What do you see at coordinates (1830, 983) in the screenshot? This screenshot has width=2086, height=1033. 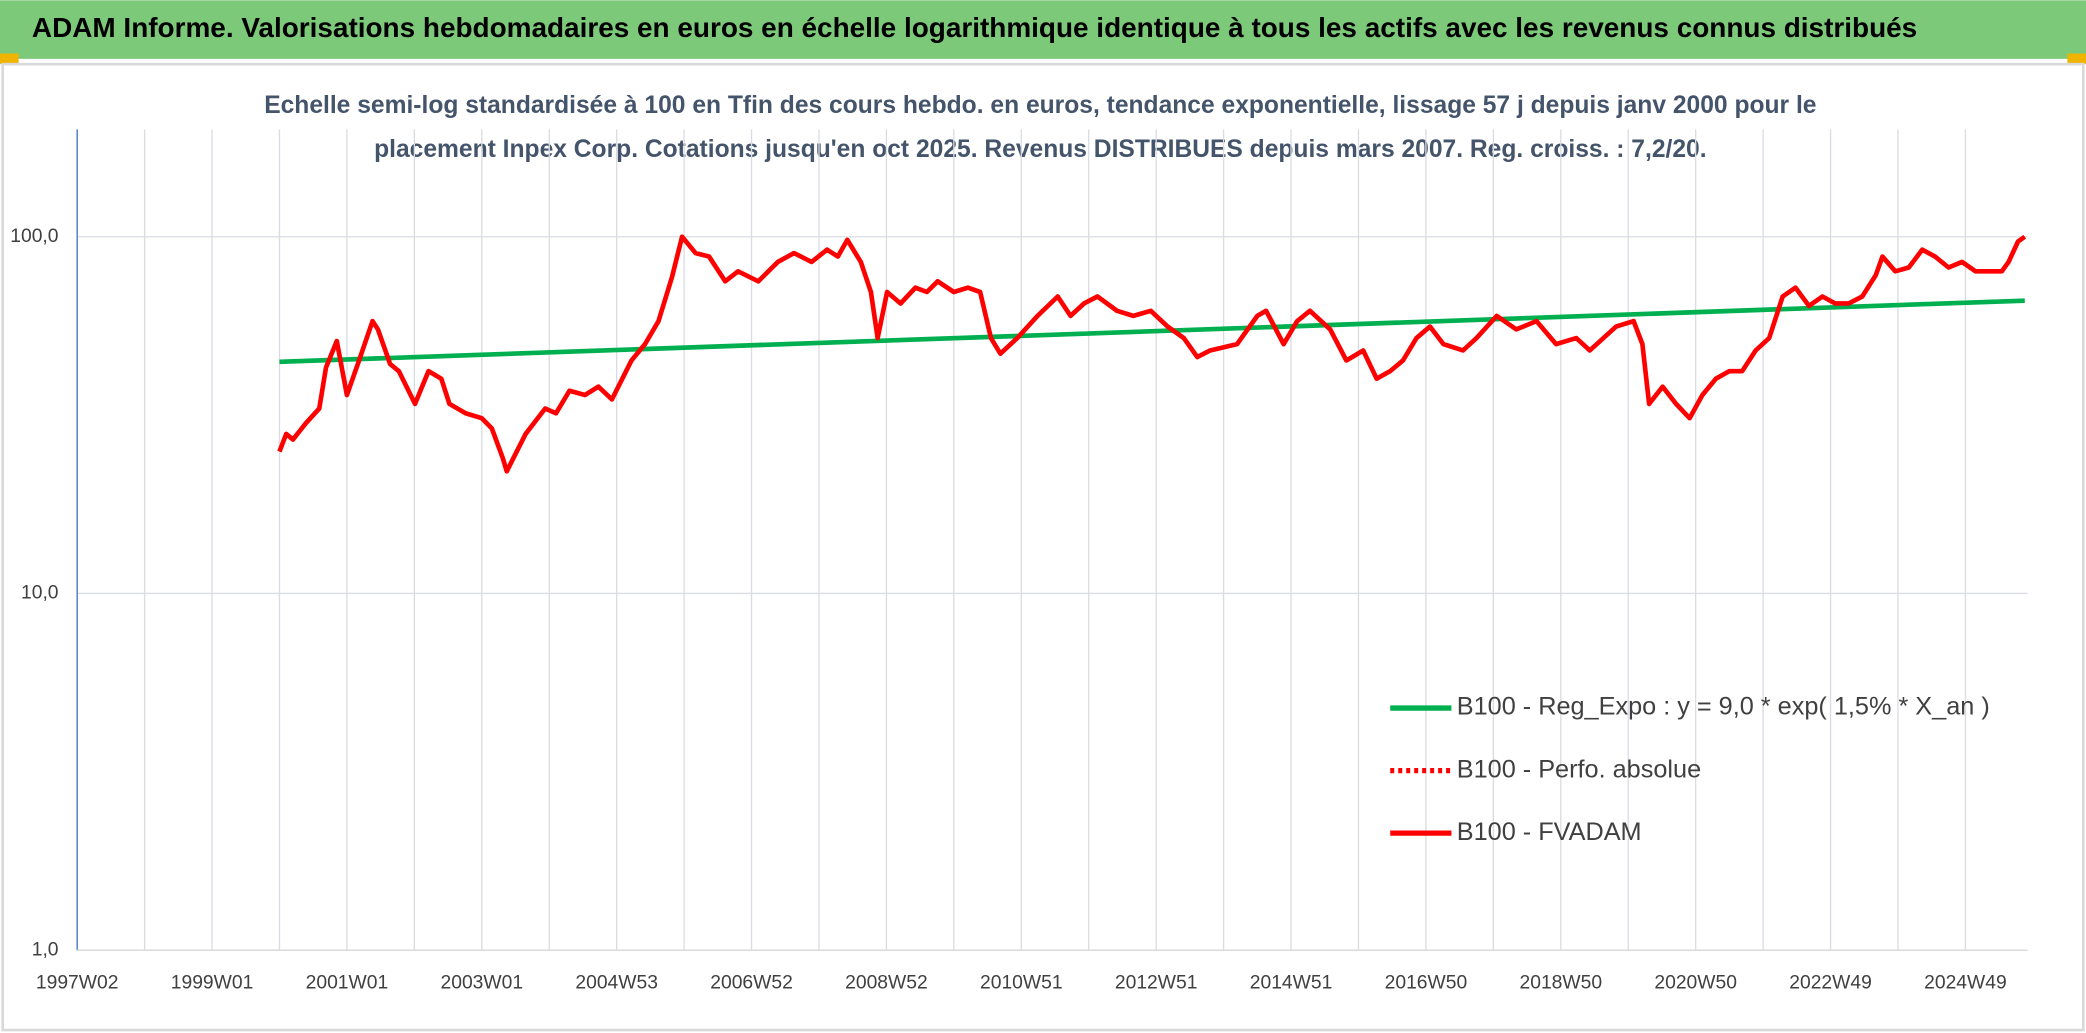 I see `x-tick-label: 2022W49` at bounding box center [1830, 983].